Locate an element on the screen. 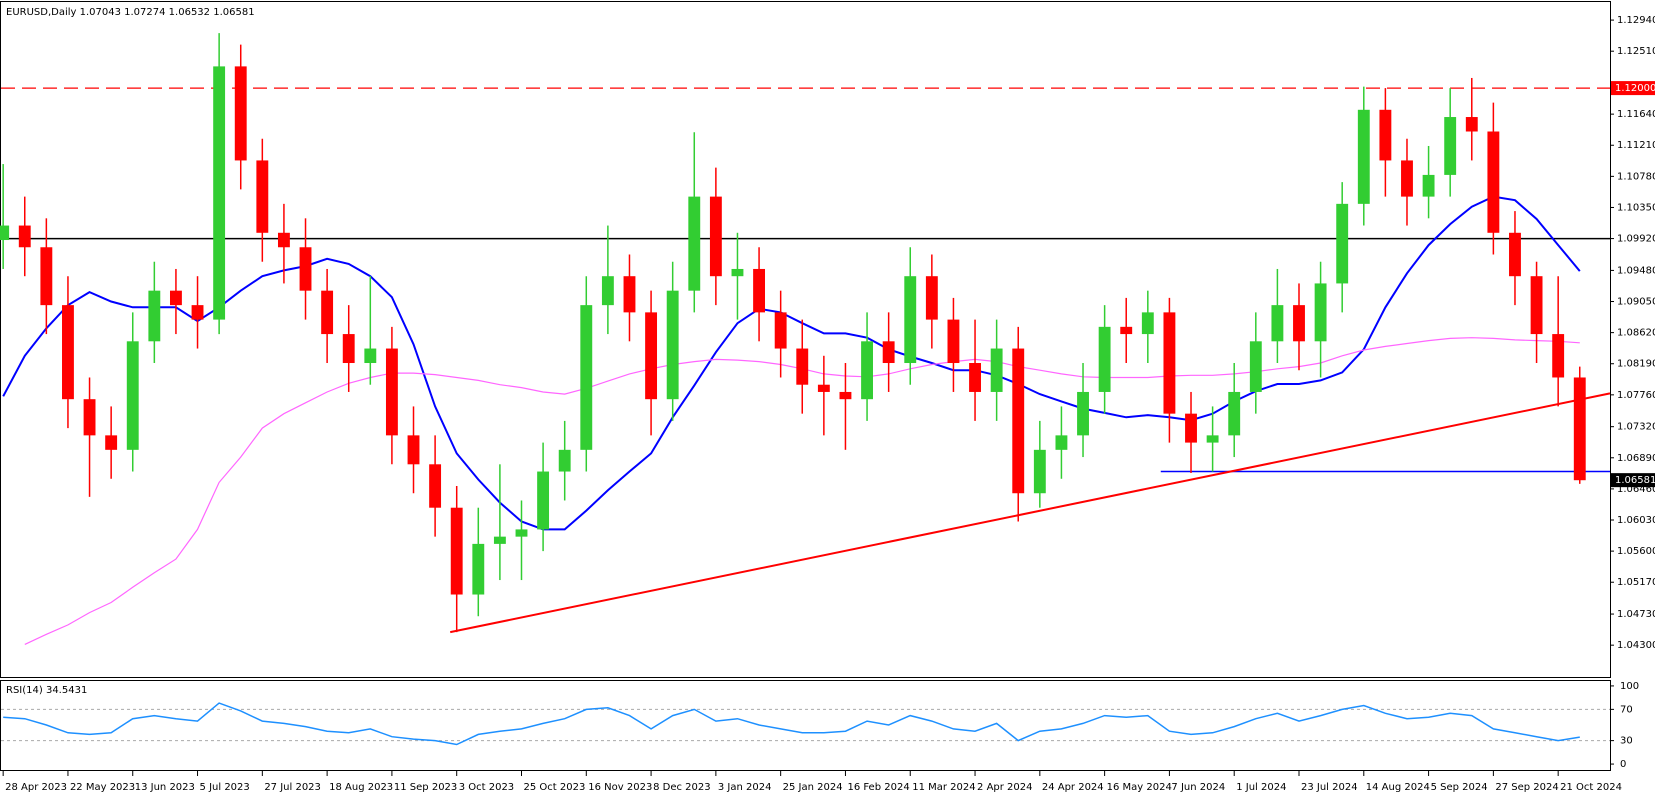  rsi-tick-label: 100 is located at coordinates (1629, 686).